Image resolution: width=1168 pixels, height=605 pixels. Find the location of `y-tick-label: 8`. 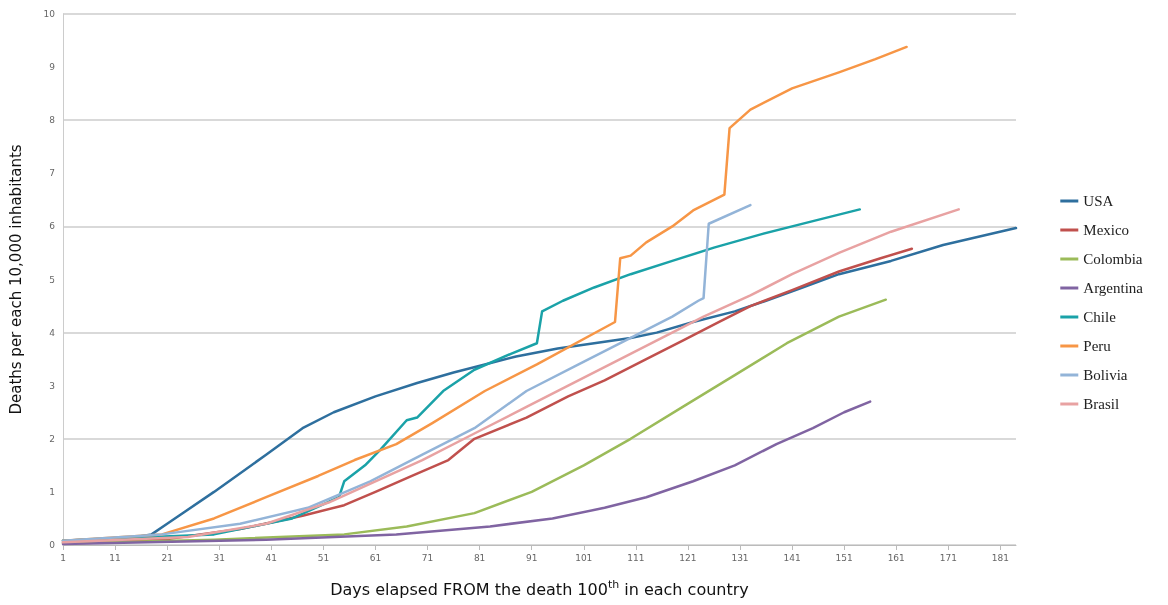

y-tick-label: 8 is located at coordinates (52, 120).